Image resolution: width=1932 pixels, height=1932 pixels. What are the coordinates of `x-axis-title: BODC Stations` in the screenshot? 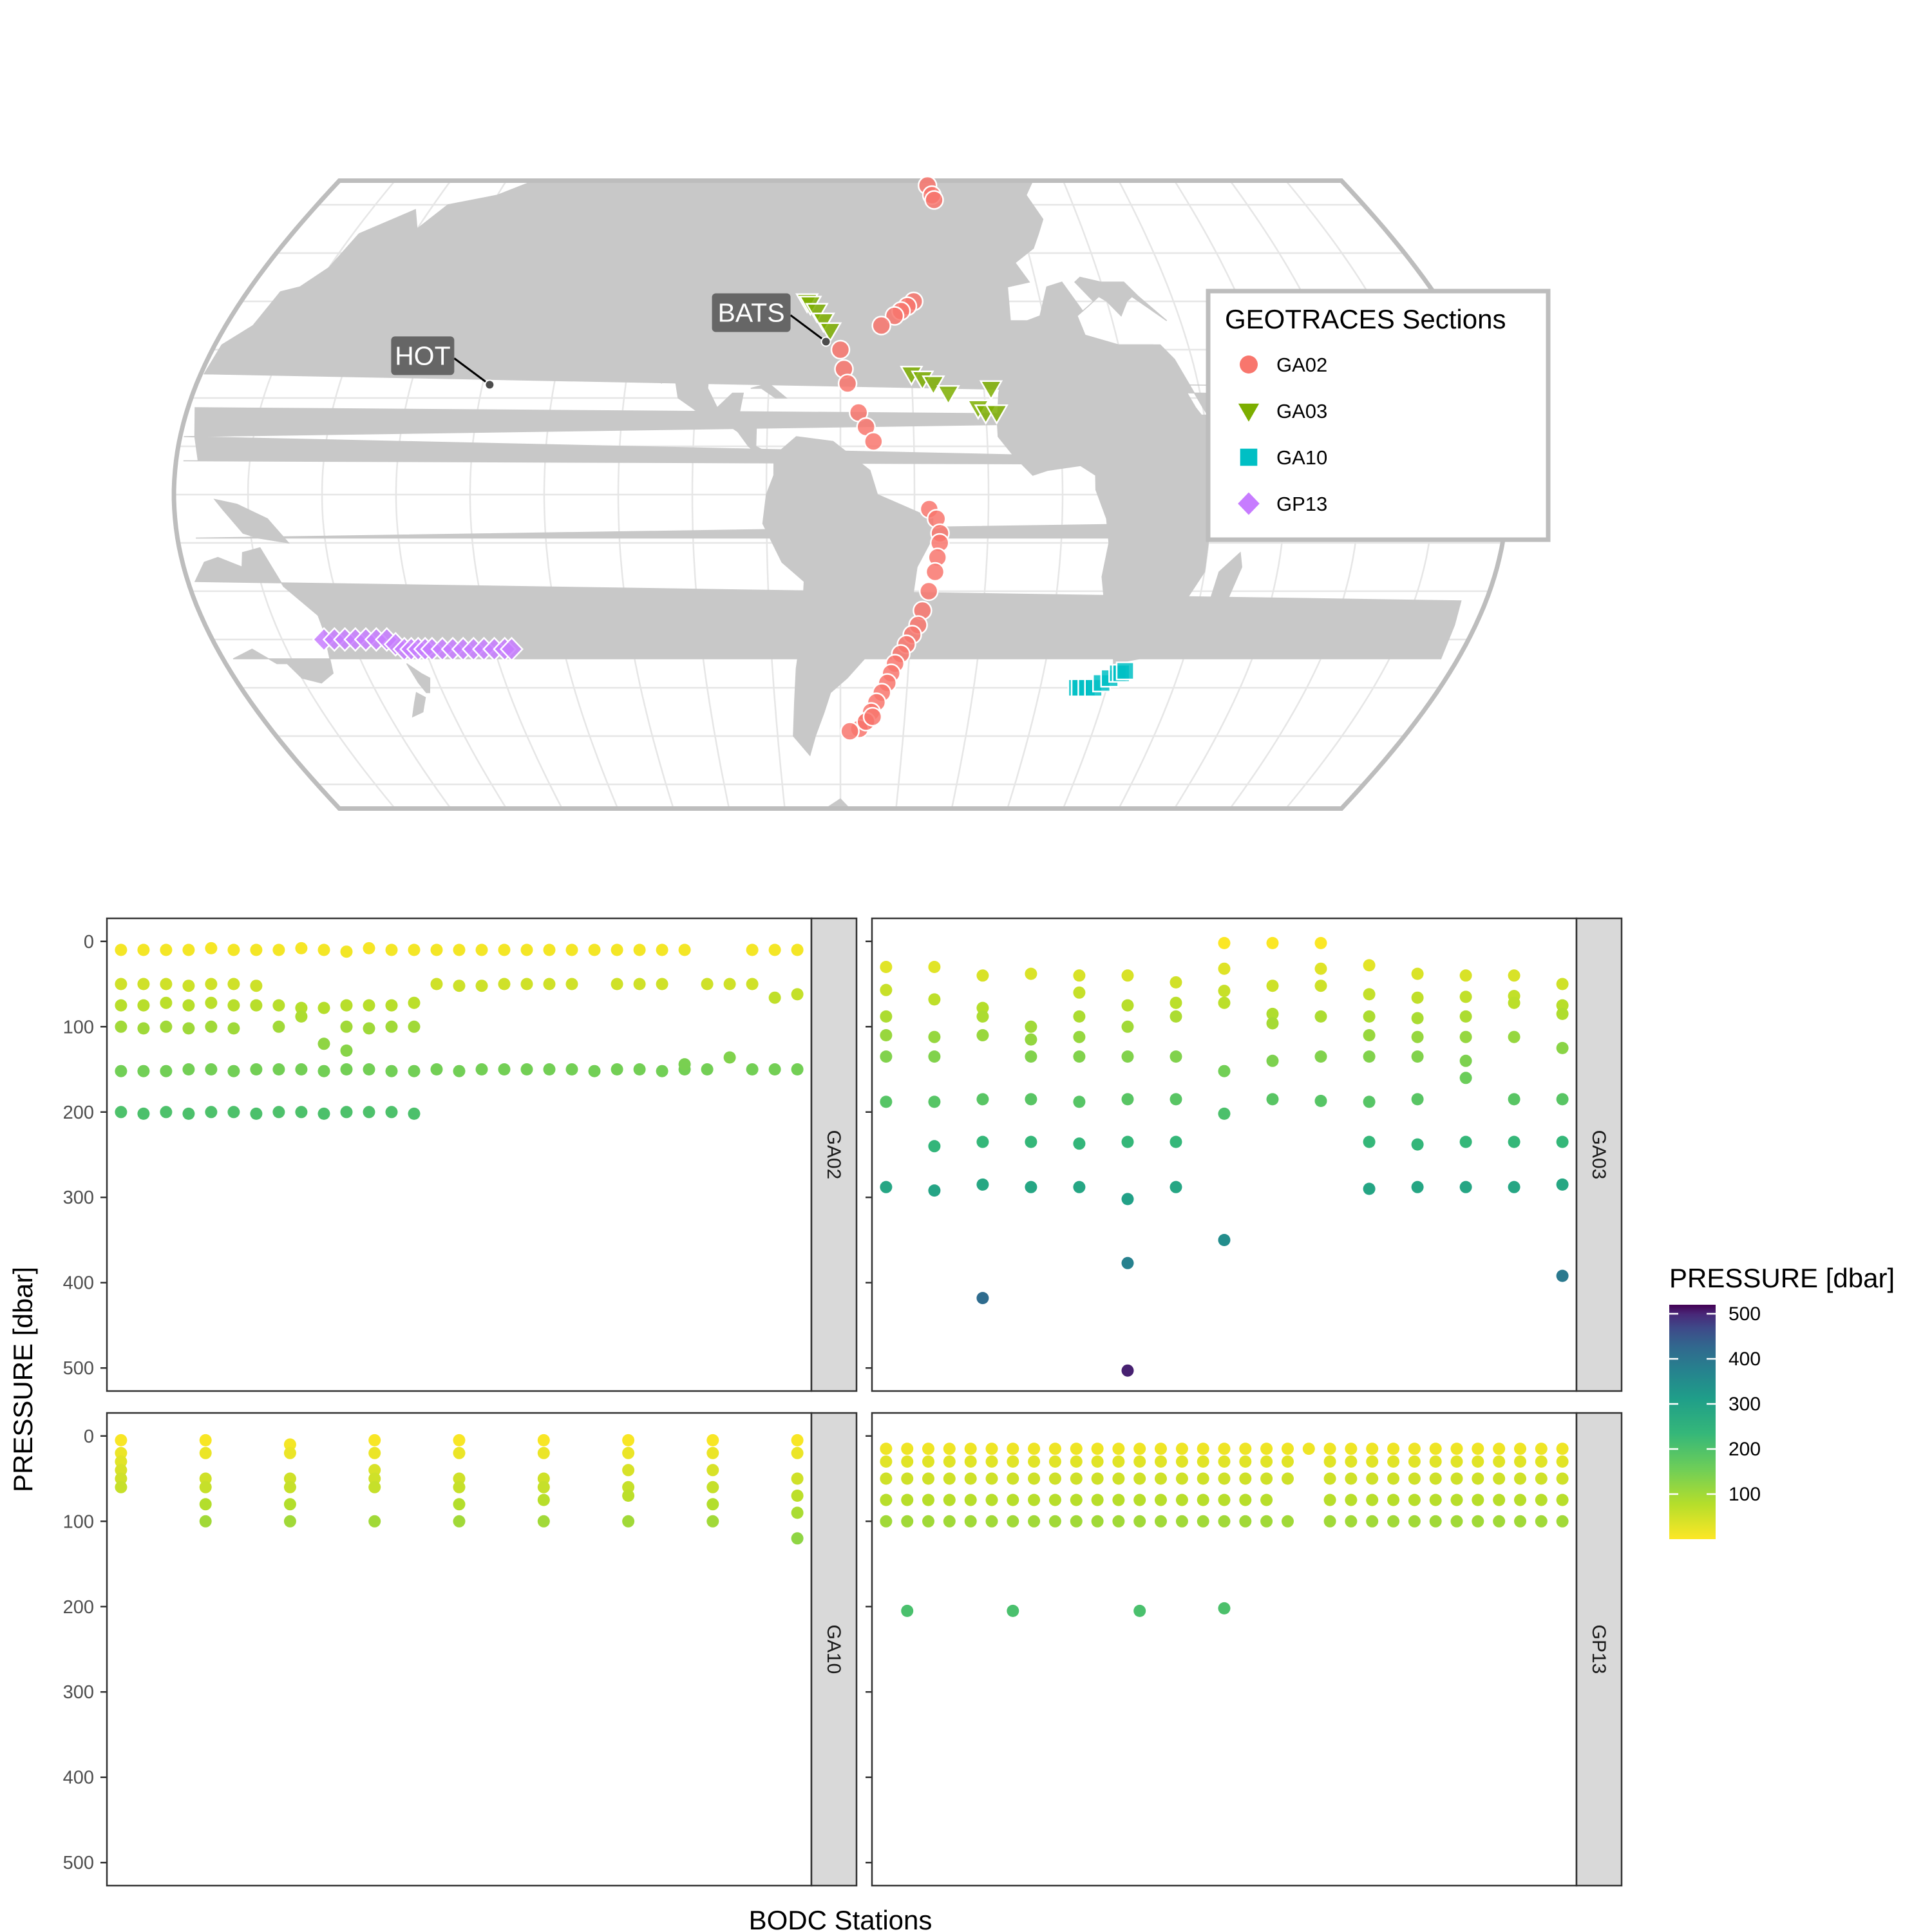 It's located at (841, 1919).